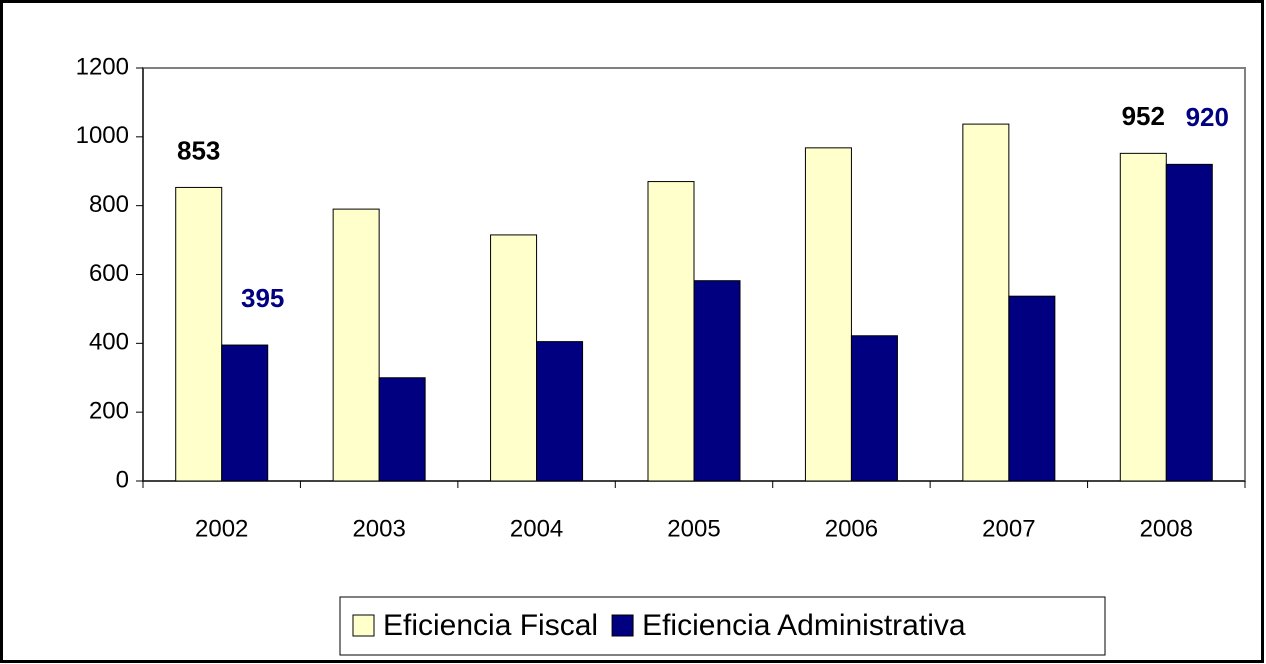 The image size is (1266, 664). I want to click on y-tick-label: 0, so click(122, 479).